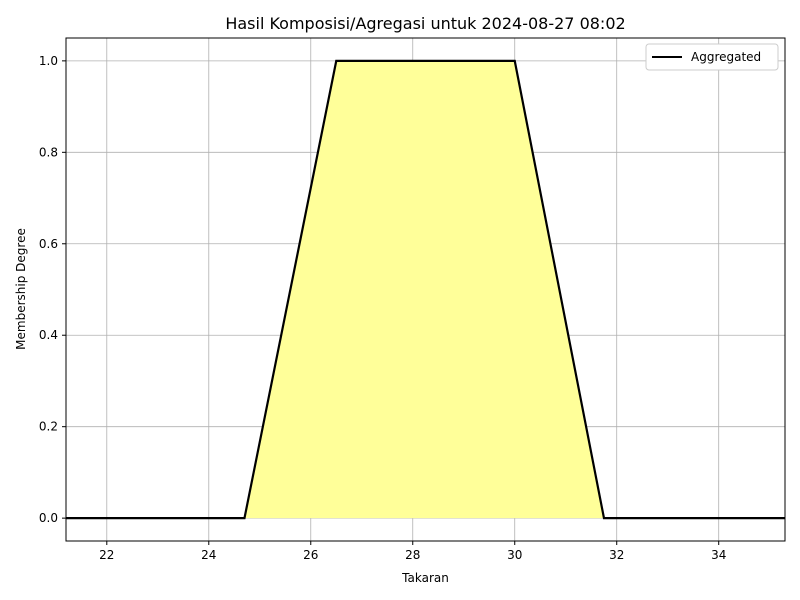 Image resolution: width=800 pixels, height=600 pixels. I want to click on x-tick-label-6: 34, so click(718, 555).